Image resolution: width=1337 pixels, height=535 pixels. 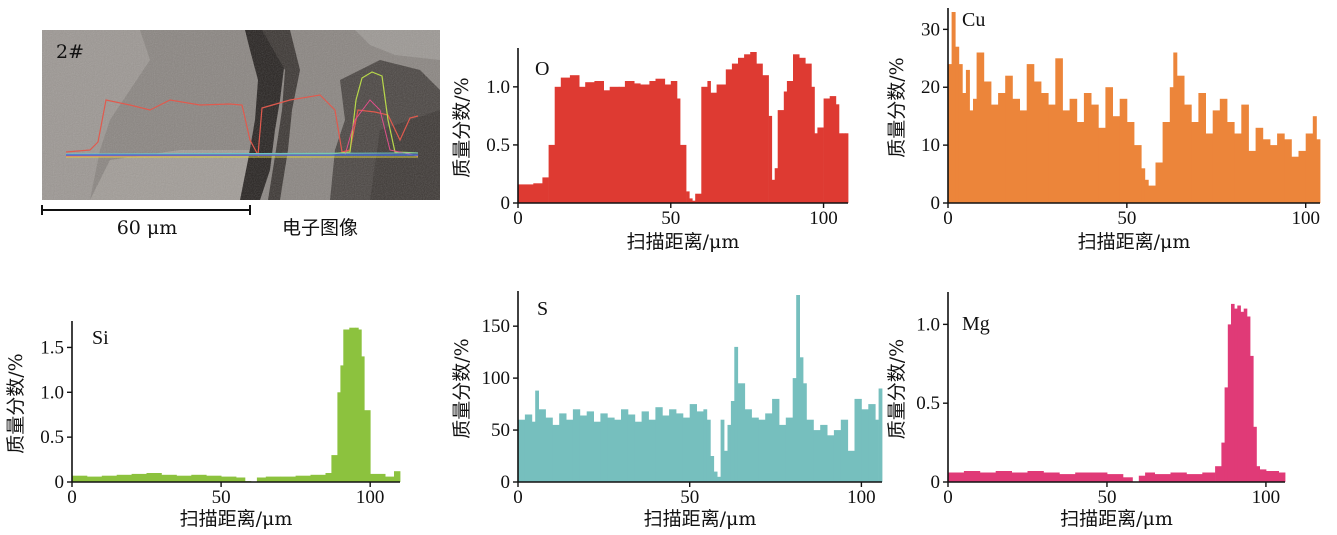 What do you see at coordinates (928, 403) in the screenshot?
I see `mg-y-tick-label: 0.5` at bounding box center [928, 403].